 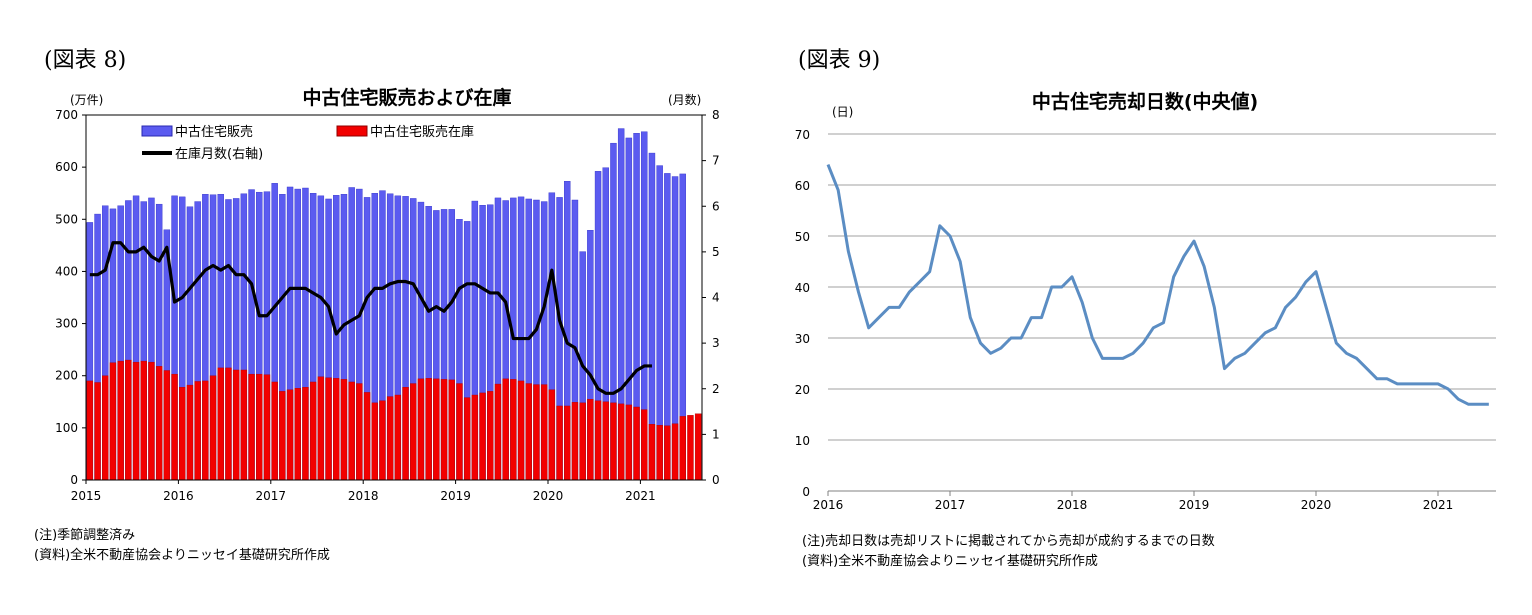 What do you see at coordinates (684, 99) in the screenshot?
I see `chart-8-y2label: (月数)` at bounding box center [684, 99].